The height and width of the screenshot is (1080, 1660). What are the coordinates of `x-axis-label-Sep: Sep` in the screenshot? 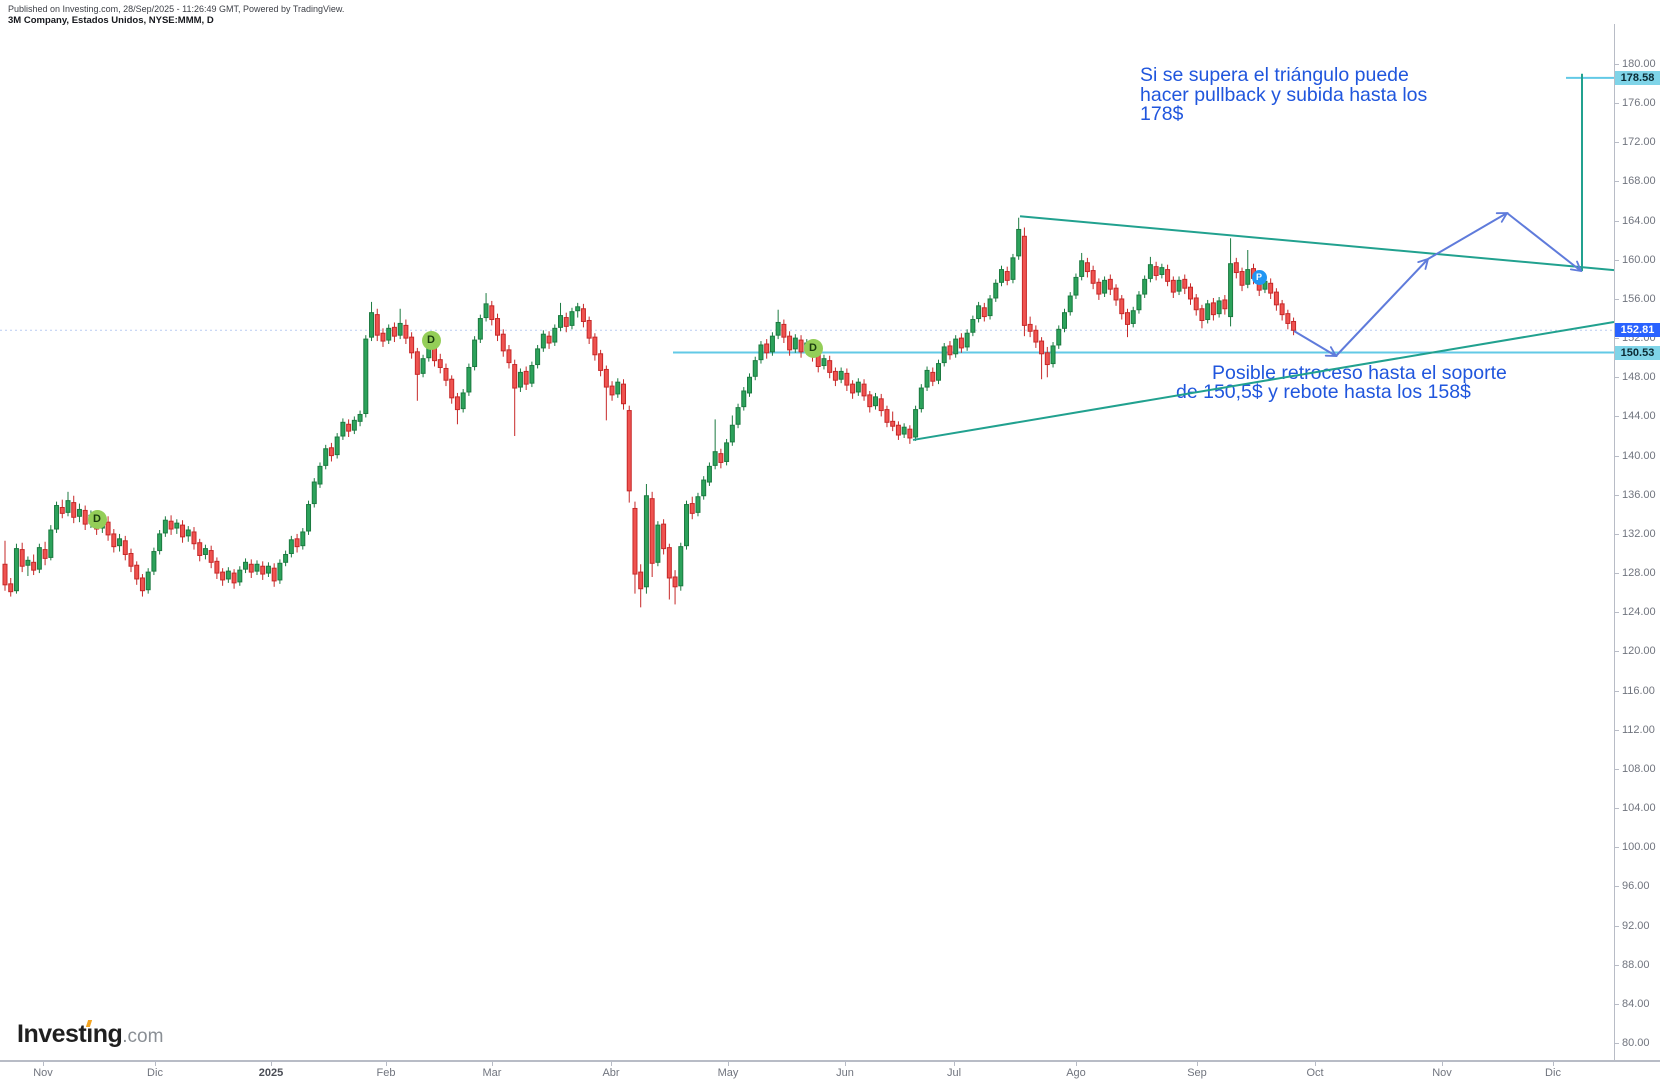 It's located at (1197, 1073).